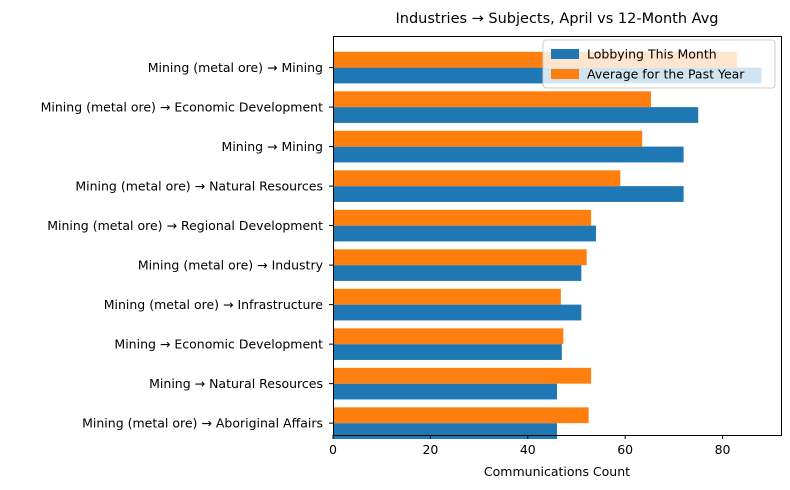  Describe the element at coordinates (199, 186) in the screenshot. I see `y-tick-label: Mining (metal ore) → Natural Resources` at that location.